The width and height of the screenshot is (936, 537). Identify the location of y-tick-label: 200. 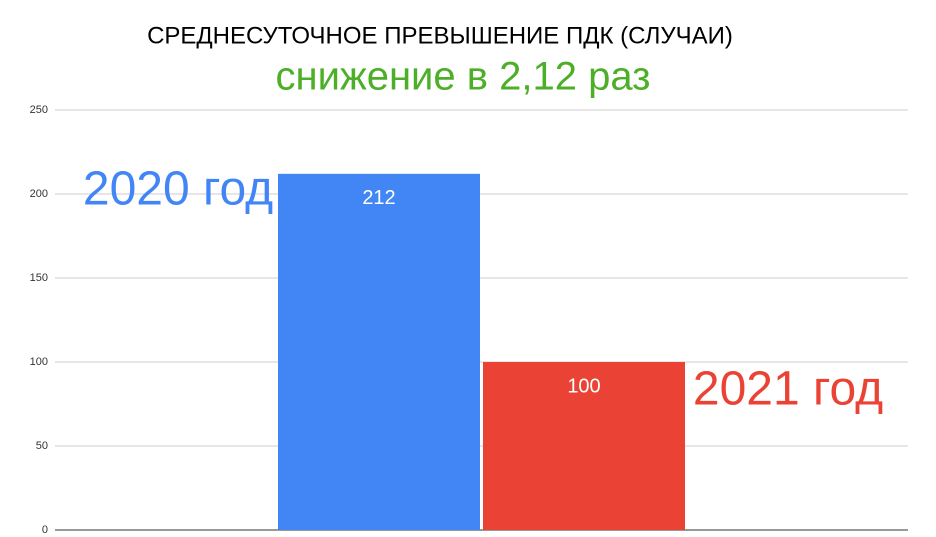
(39, 194).